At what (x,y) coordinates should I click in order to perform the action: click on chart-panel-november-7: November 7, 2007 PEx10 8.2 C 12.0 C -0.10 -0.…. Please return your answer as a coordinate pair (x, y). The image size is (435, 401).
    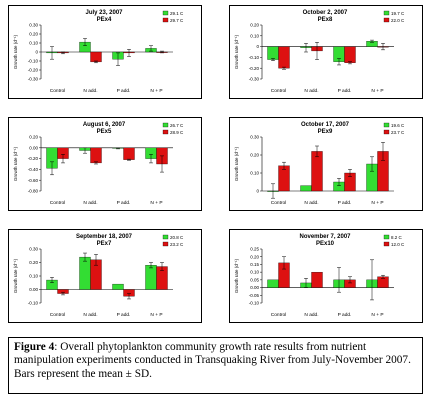
    Looking at the image, I should click on (326, 276).